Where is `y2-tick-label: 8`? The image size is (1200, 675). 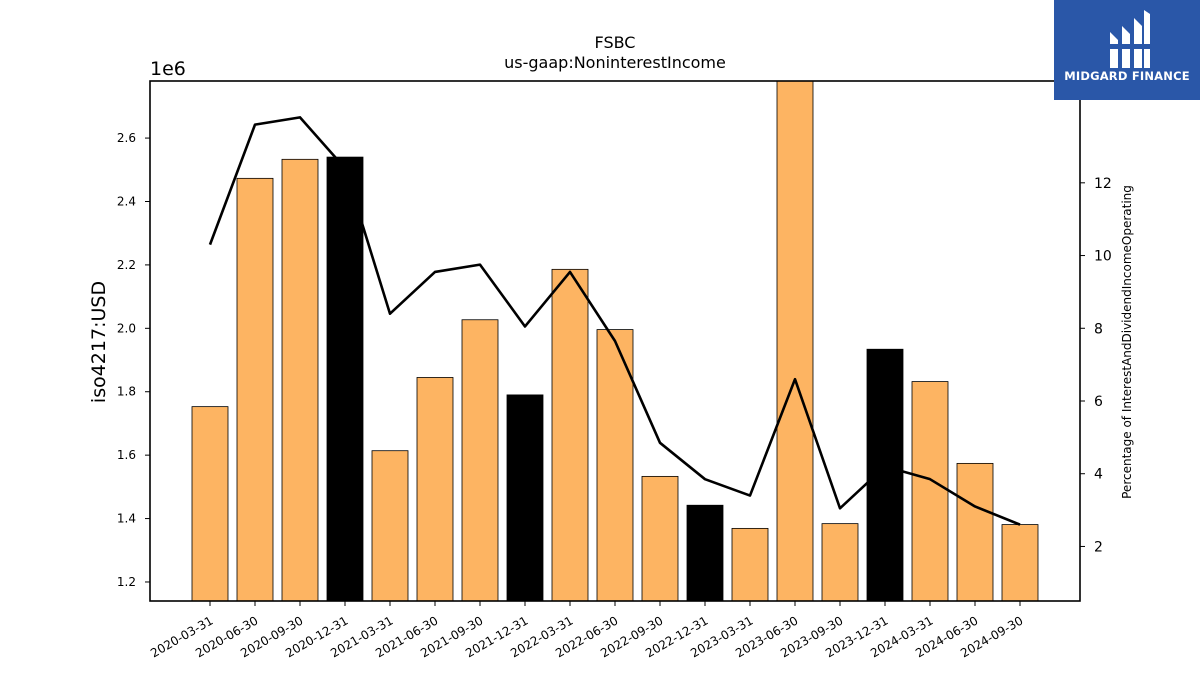
y2-tick-label: 8 is located at coordinates (1098, 329).